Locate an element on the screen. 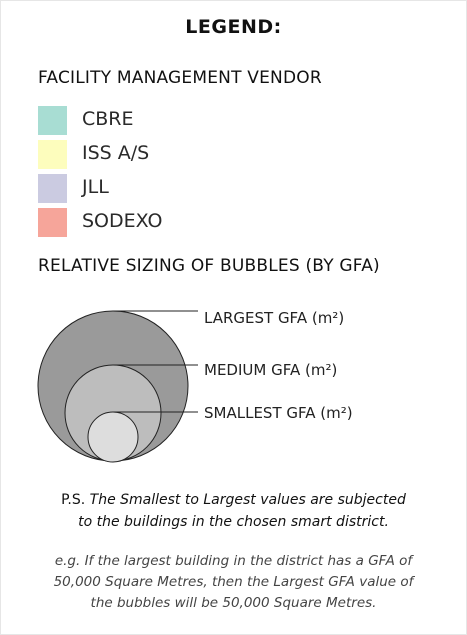 This screenshot has height=635, width=467. vendor-label-sodexo: SODEXO is located at coordinates (122, 221).